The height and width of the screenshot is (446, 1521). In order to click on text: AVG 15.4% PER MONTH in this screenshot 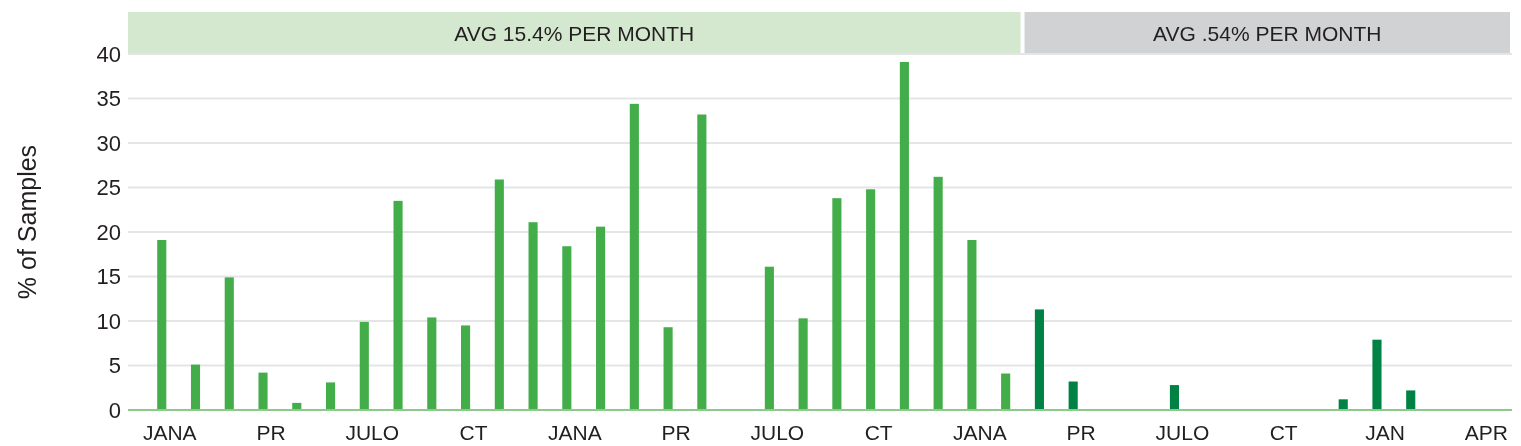, I will do `click(574, 33)`.